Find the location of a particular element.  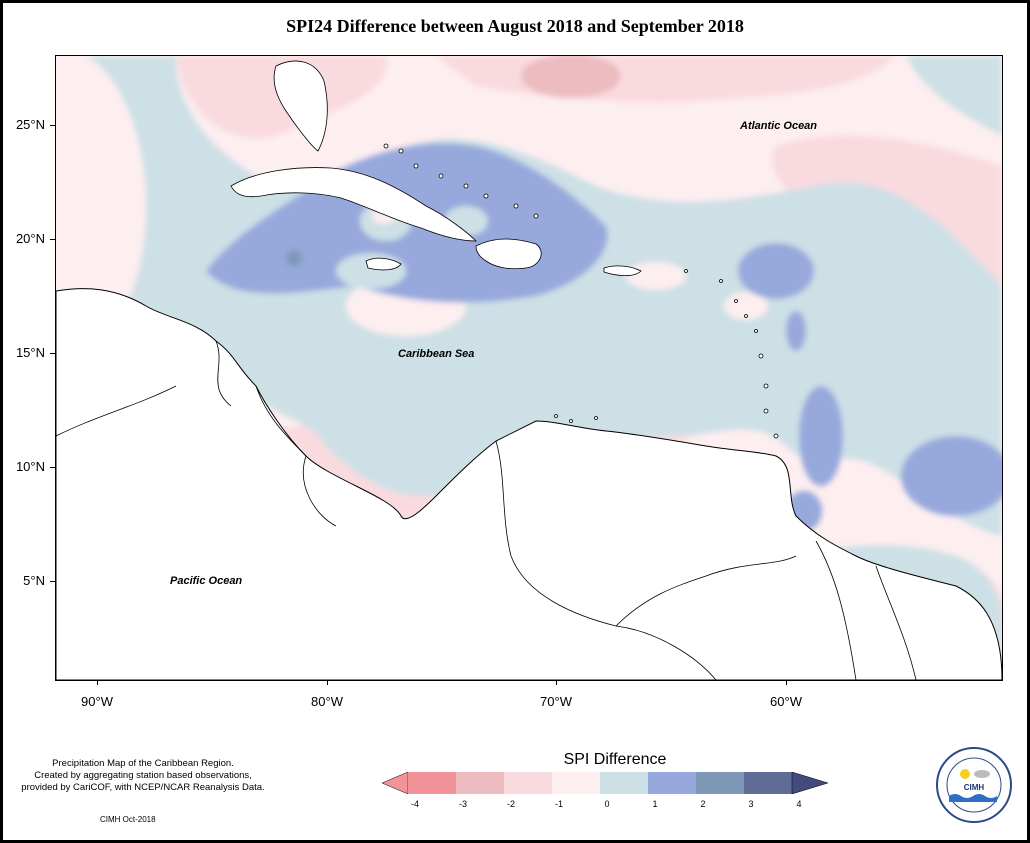

legend-colorbar is located at coordinates (605, 783).